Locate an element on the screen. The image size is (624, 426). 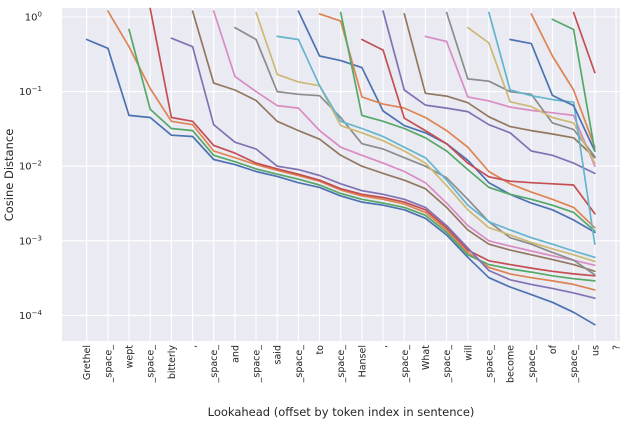
x-tick-label: wept is located at coordinates (130, 357).